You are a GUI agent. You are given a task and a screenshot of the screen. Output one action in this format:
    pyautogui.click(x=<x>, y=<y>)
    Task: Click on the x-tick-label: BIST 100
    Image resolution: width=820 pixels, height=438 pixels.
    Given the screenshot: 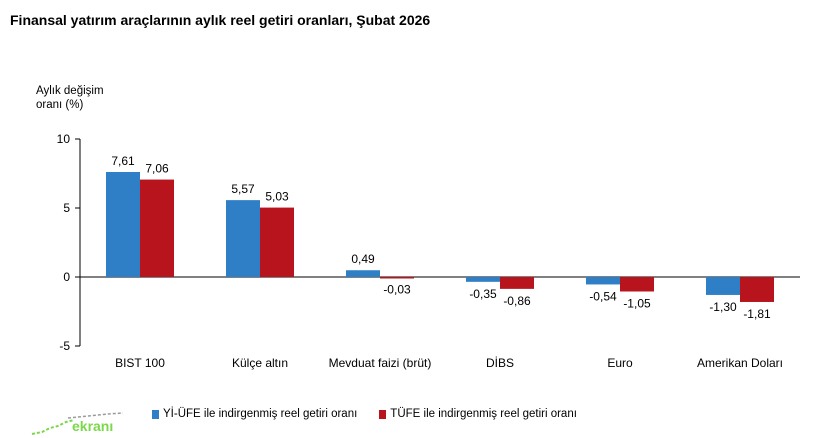 What is the action you would take?
    pyautogui.click(x=140, y=363)
    